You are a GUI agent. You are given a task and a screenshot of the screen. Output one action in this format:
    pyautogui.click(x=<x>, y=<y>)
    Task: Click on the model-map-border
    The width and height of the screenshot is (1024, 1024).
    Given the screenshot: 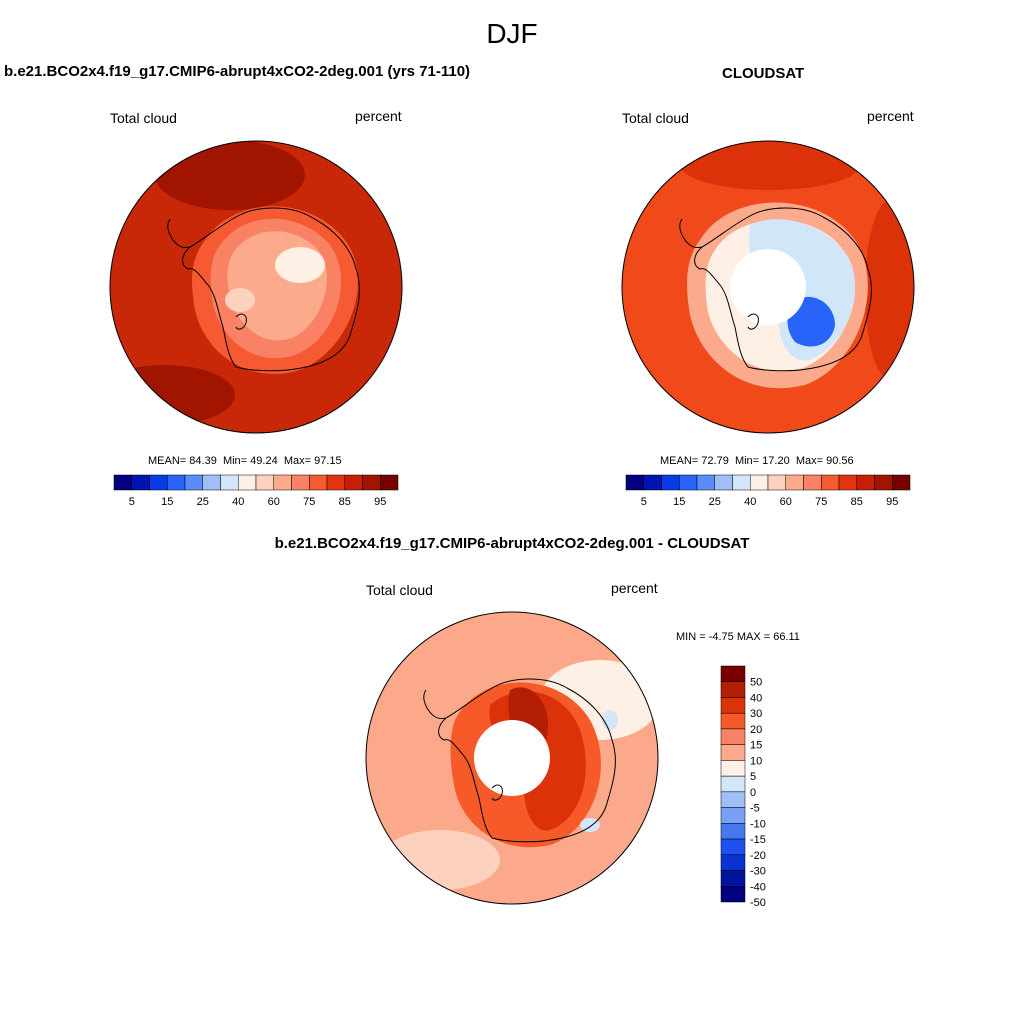 What is the action you would take?
    pyautogui.click(x=256, y=287)
    